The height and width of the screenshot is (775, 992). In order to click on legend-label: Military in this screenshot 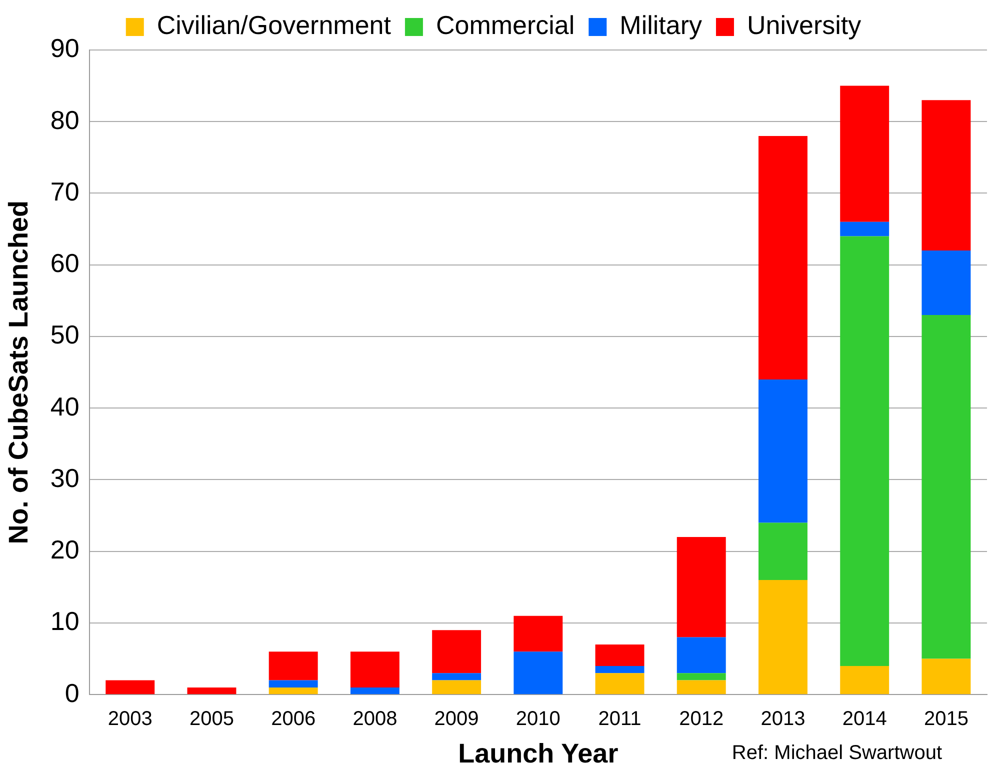, I will do `click(661, 25)`.